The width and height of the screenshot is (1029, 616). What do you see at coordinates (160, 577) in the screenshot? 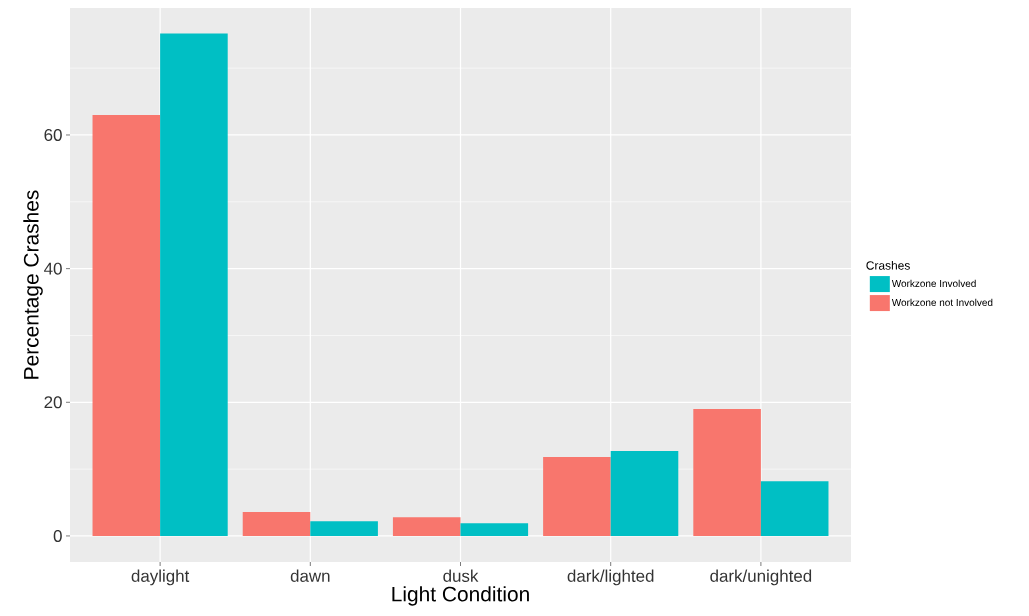
I see `x-tick-label: daylight` at bounding box center [160, 577].